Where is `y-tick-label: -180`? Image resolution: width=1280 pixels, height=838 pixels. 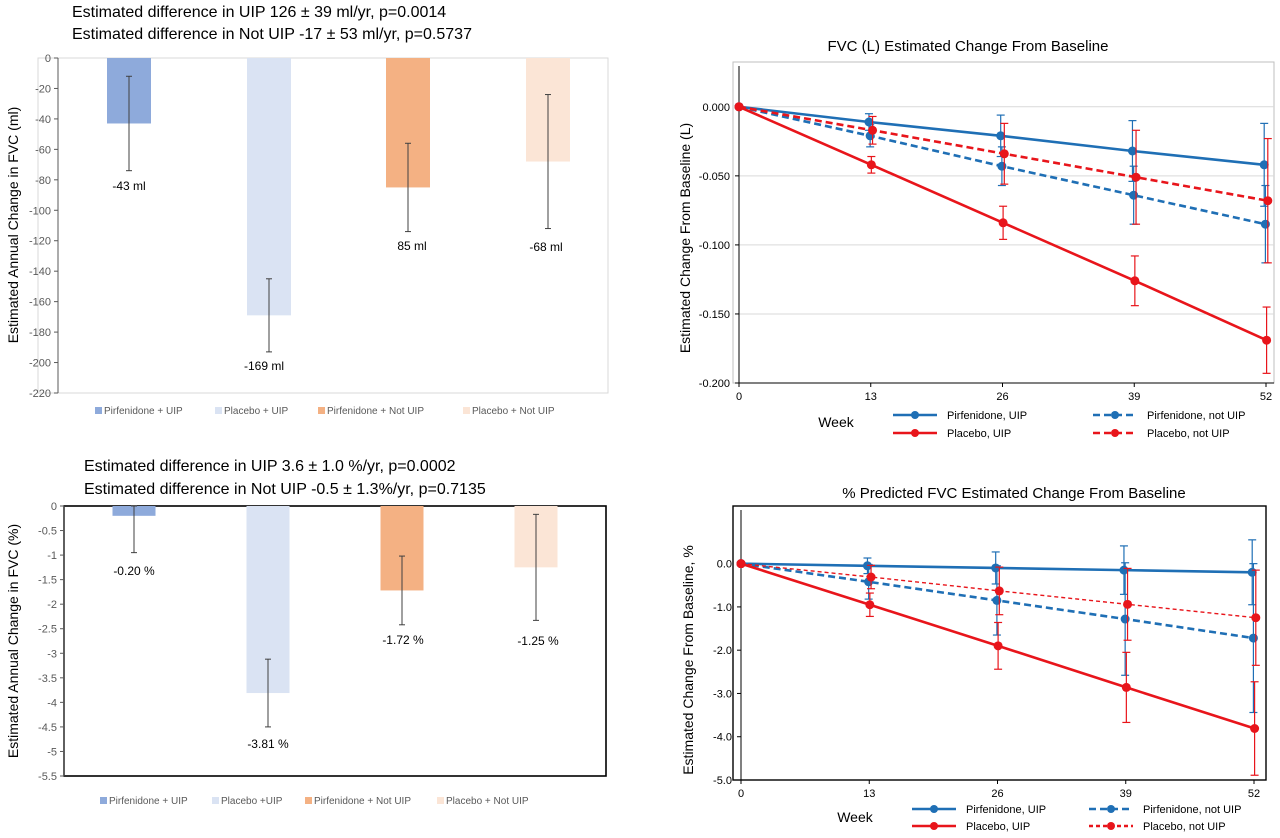 y-tick-label: -180 is located at coordinates (40, 333).